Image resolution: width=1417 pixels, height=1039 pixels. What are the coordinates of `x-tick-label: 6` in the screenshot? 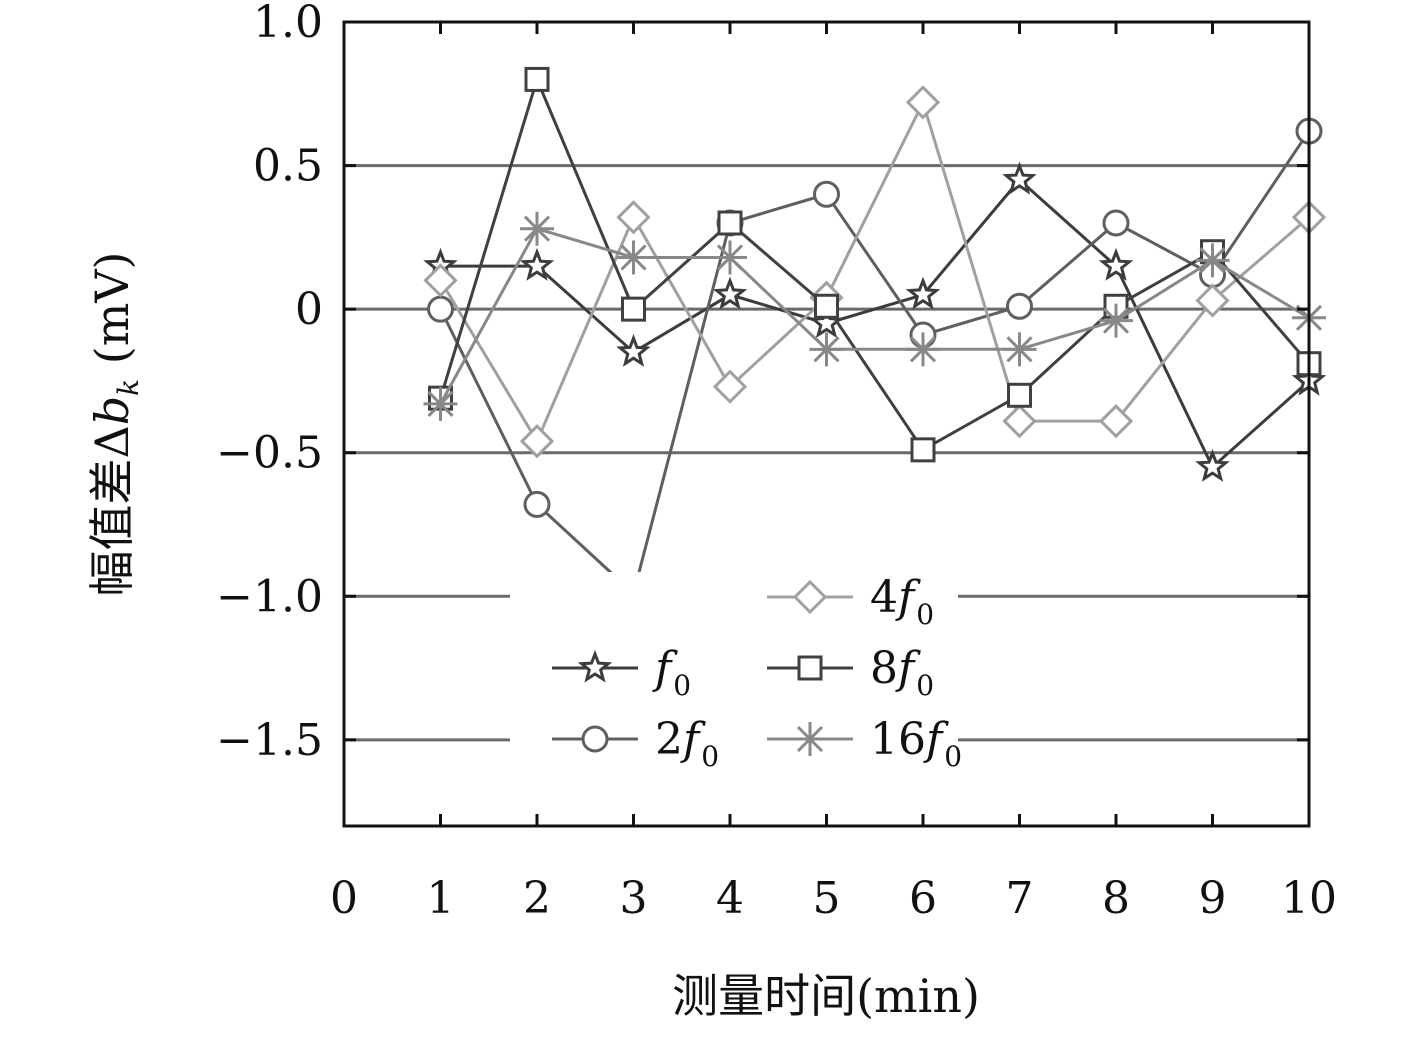 It's located at (923, 898).